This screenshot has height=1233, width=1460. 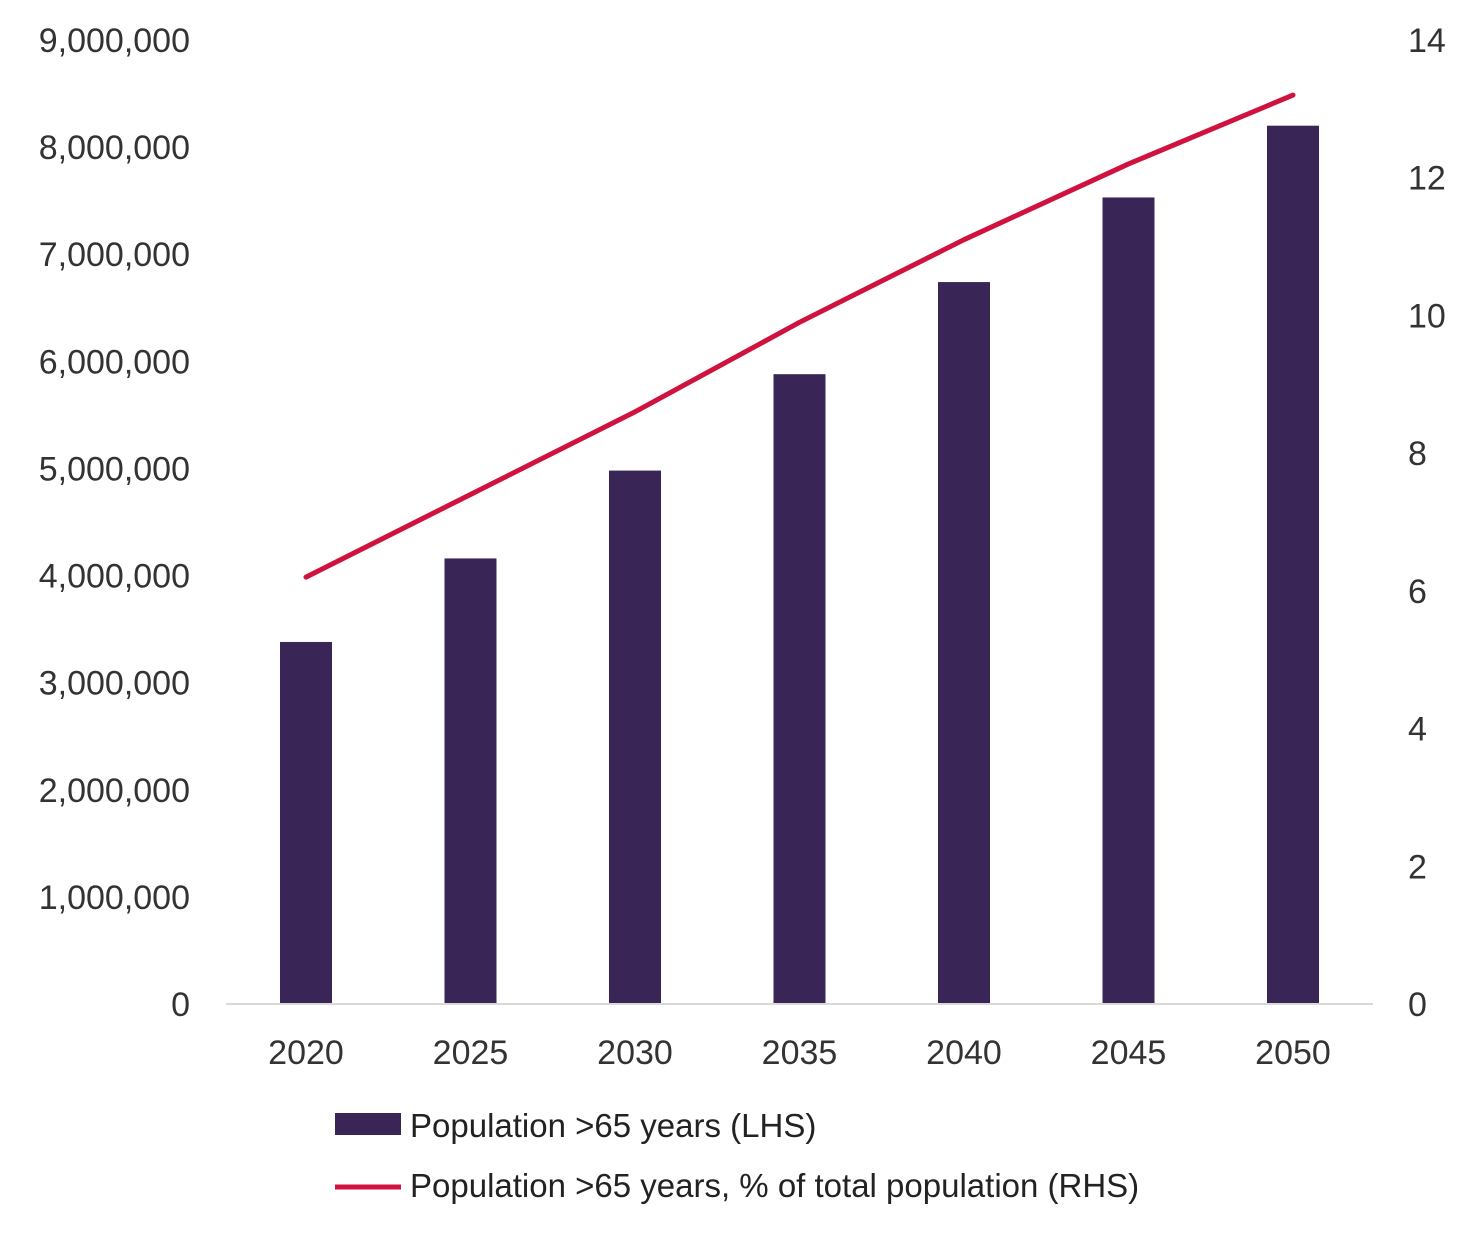 What do you see at coordinates (1128, 600) in the screenshot?
I see `bar-2045` at bounding box center [1128, 600].